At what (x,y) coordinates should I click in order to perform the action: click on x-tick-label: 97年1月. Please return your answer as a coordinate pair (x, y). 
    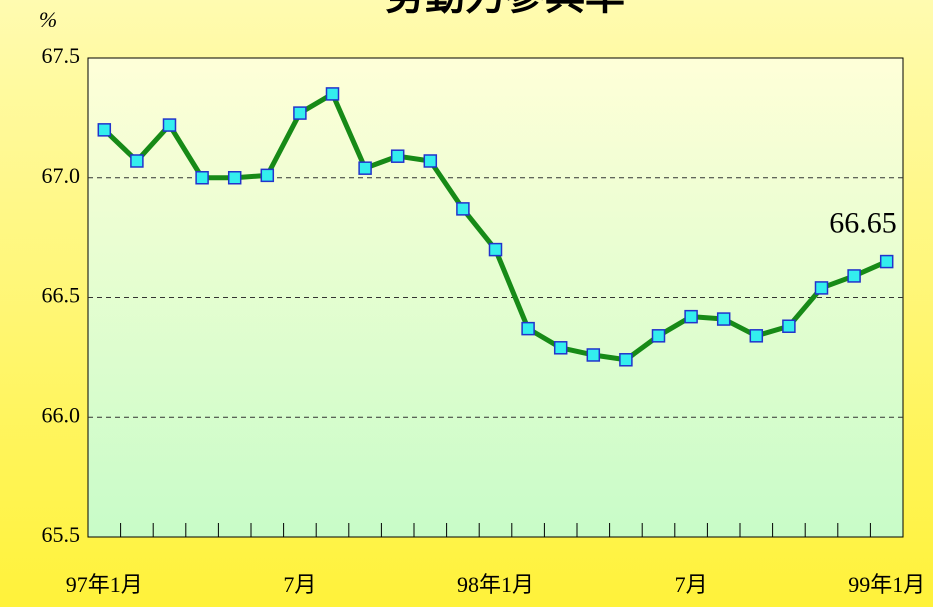
    Looking at the image, I should click on (104, 584).